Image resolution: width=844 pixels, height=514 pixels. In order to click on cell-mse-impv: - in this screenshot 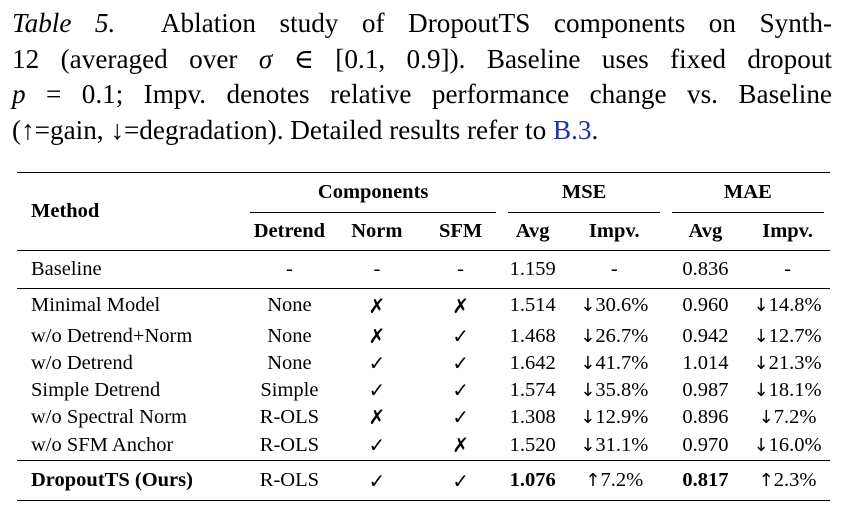, I will do `click(614, 269)`.